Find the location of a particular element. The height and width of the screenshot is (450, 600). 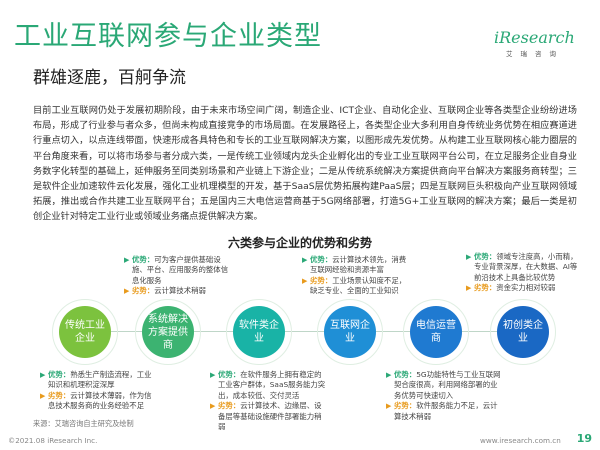

con-text: 云计算技术薄弱，作为信息技术服务商的业务经验不足 is located at coordinates (100, 400).